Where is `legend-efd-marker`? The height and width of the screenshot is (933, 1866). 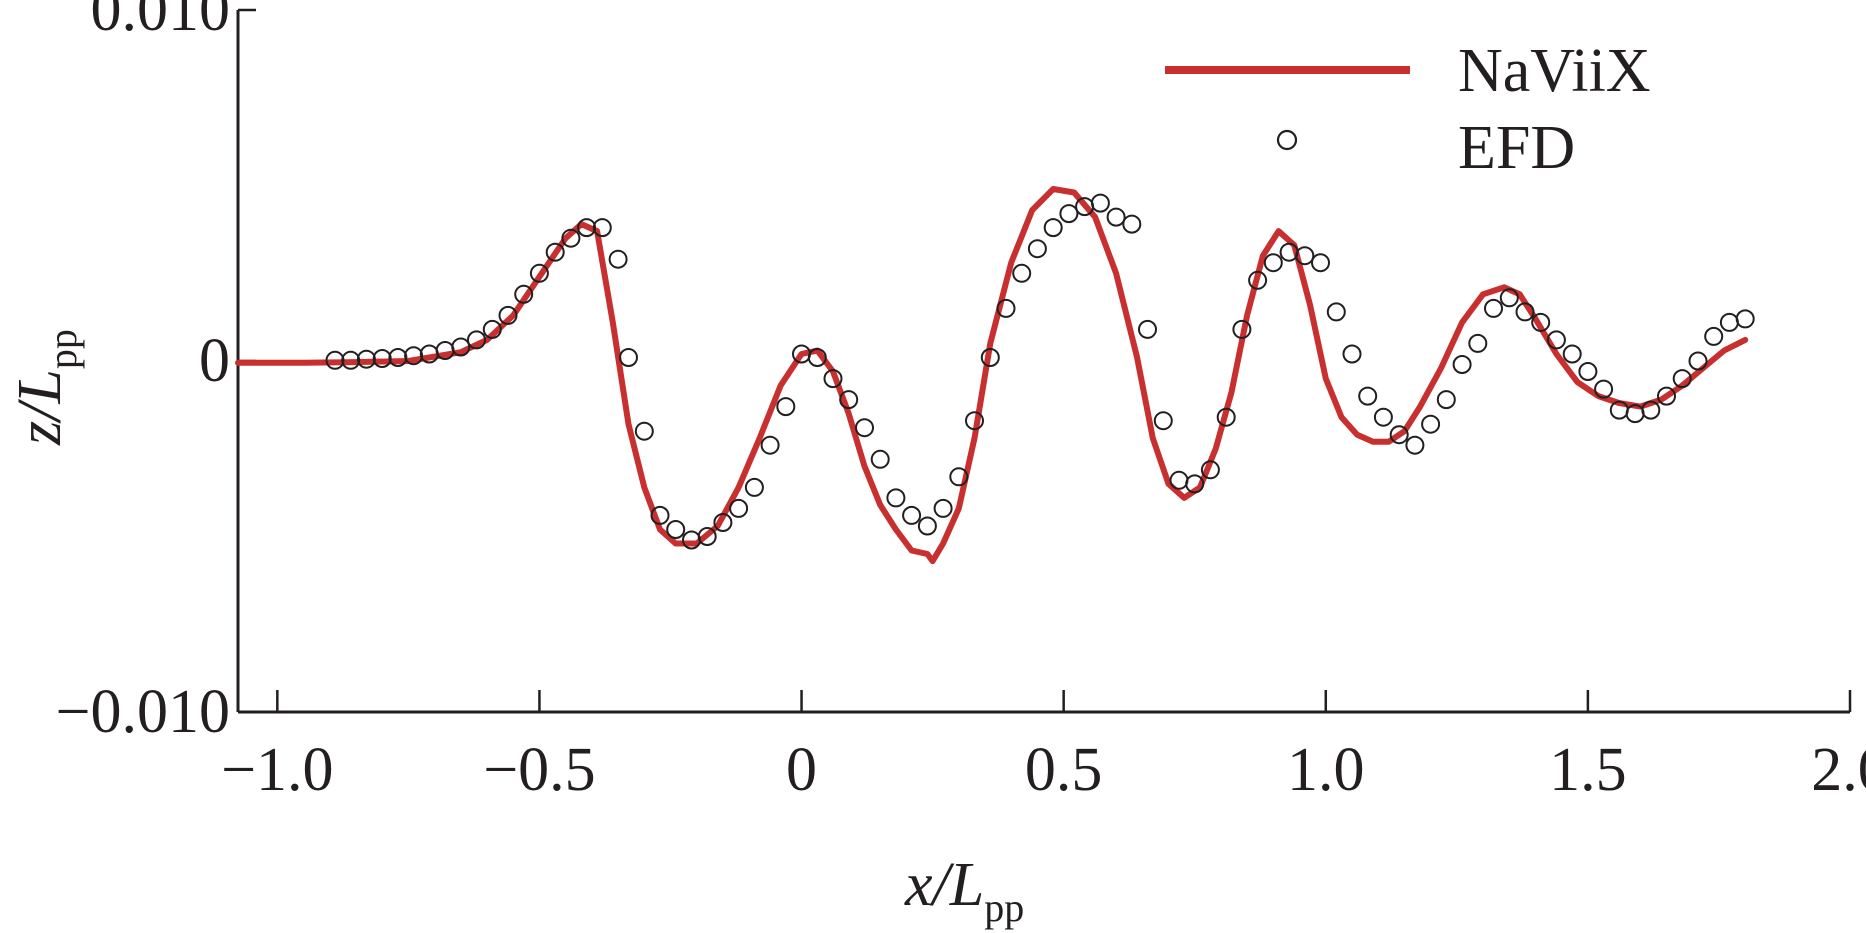 legend-efd-marker is located at coordinates (1287, 140).